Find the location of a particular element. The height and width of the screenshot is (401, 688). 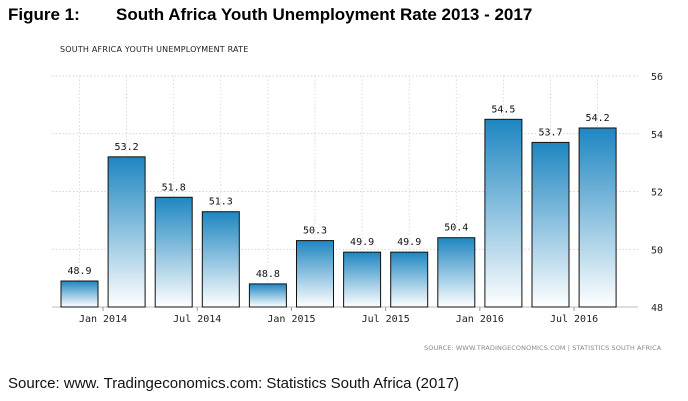

x-tick-label: Jul 2016 is located at coordinates (574, 319).